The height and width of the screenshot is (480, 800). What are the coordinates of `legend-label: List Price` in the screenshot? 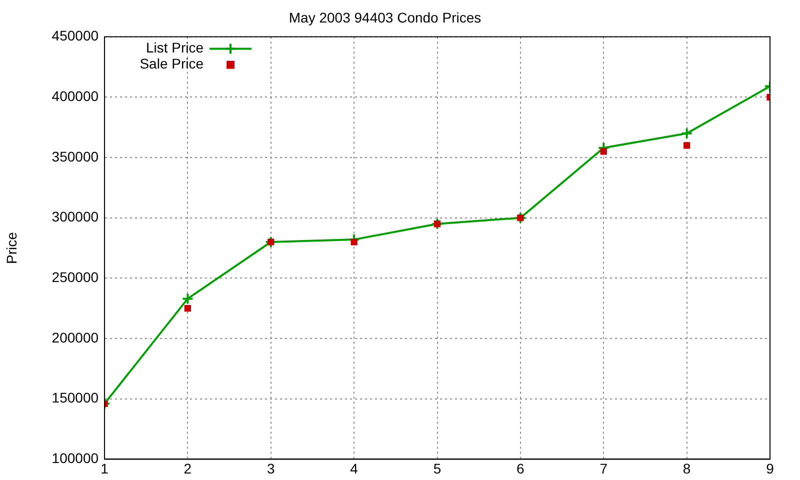 It's located at (175, 48).